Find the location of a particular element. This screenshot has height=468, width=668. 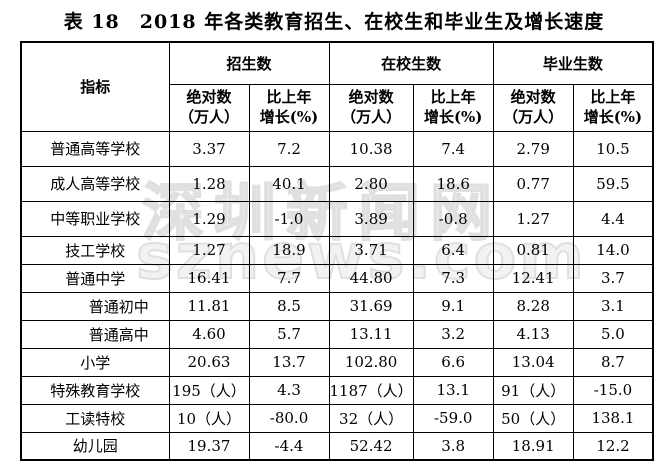

value-cell: 8.7 is located at coordinates (613, 362).